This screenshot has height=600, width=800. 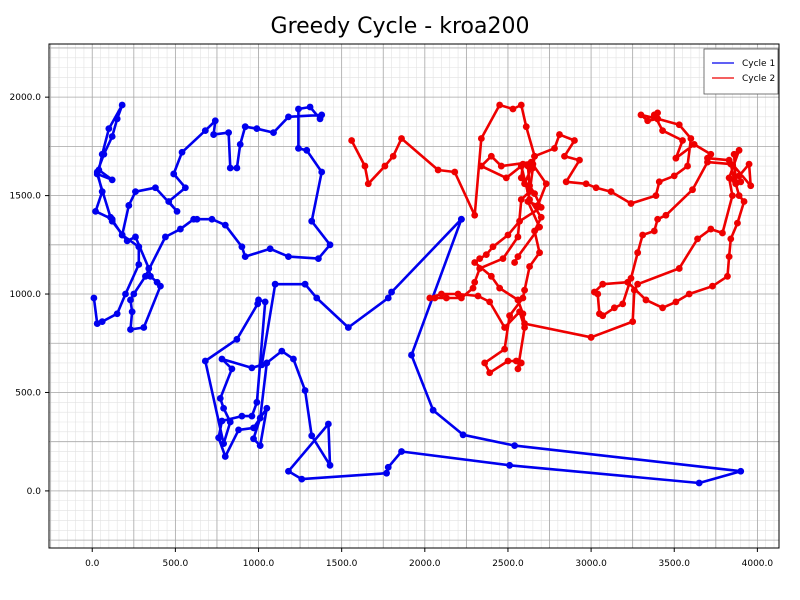 I want to click on x-tick-label: 3000.0, so click(x=591, y=564).